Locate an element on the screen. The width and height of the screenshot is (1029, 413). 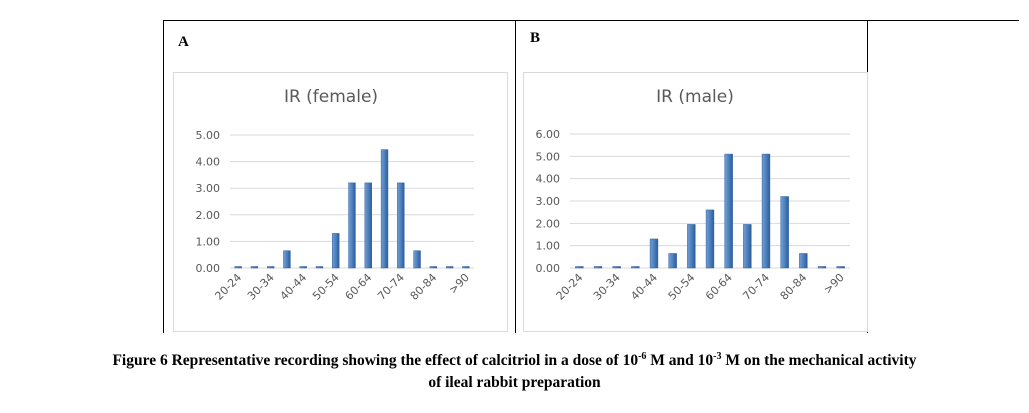
frame-top-line is located at coordinates (591, 20).